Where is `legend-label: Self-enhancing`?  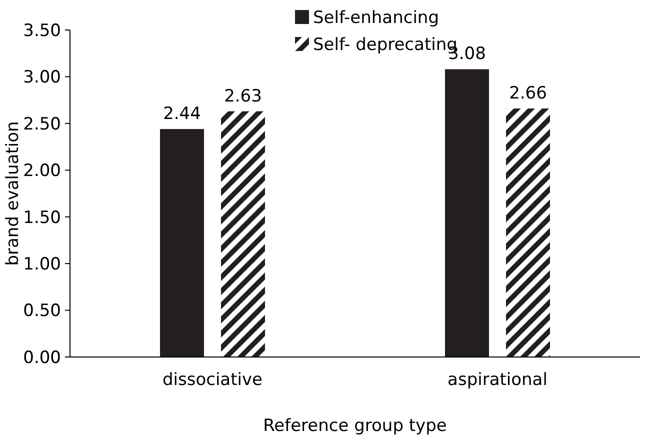
legend-label: Self-enhancing is located at coordinates (376, 18).